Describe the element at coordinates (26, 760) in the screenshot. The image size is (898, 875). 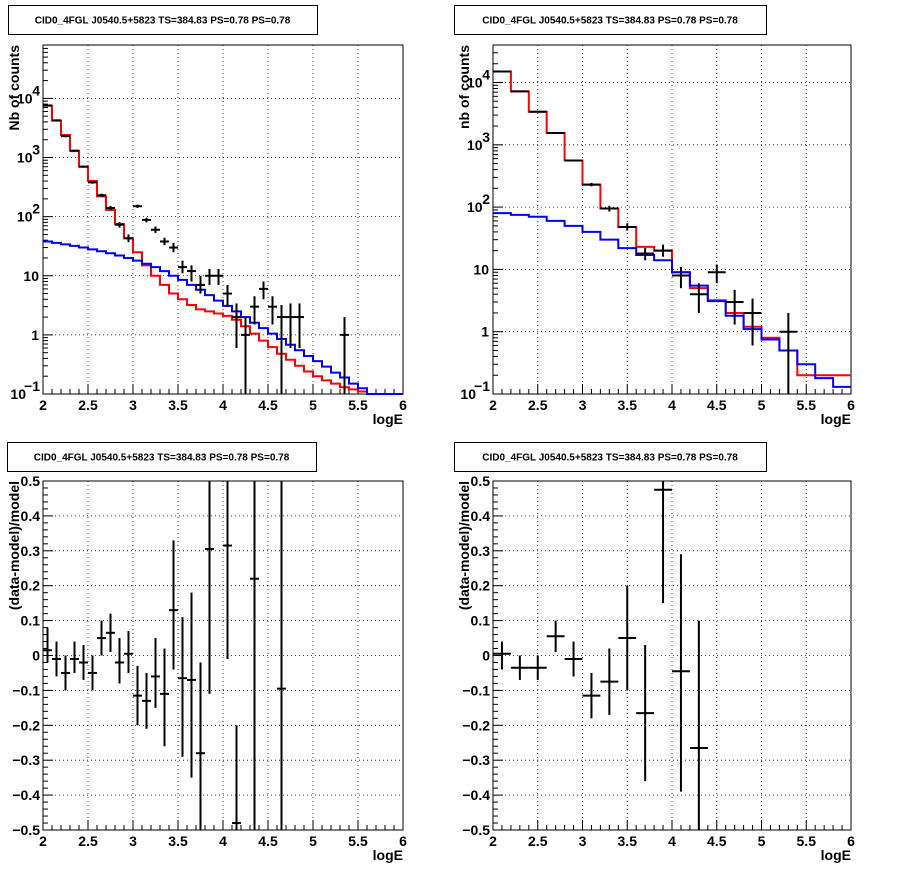
I see `y-tick-label: −0.3` at that location.